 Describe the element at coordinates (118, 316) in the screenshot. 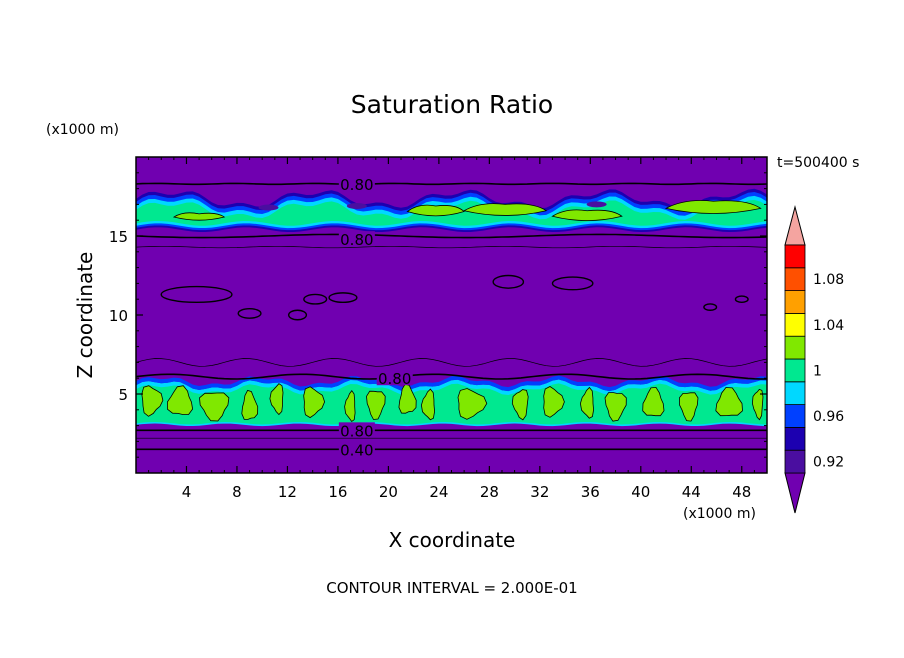

I see `y-tick-label: 10` at that location.